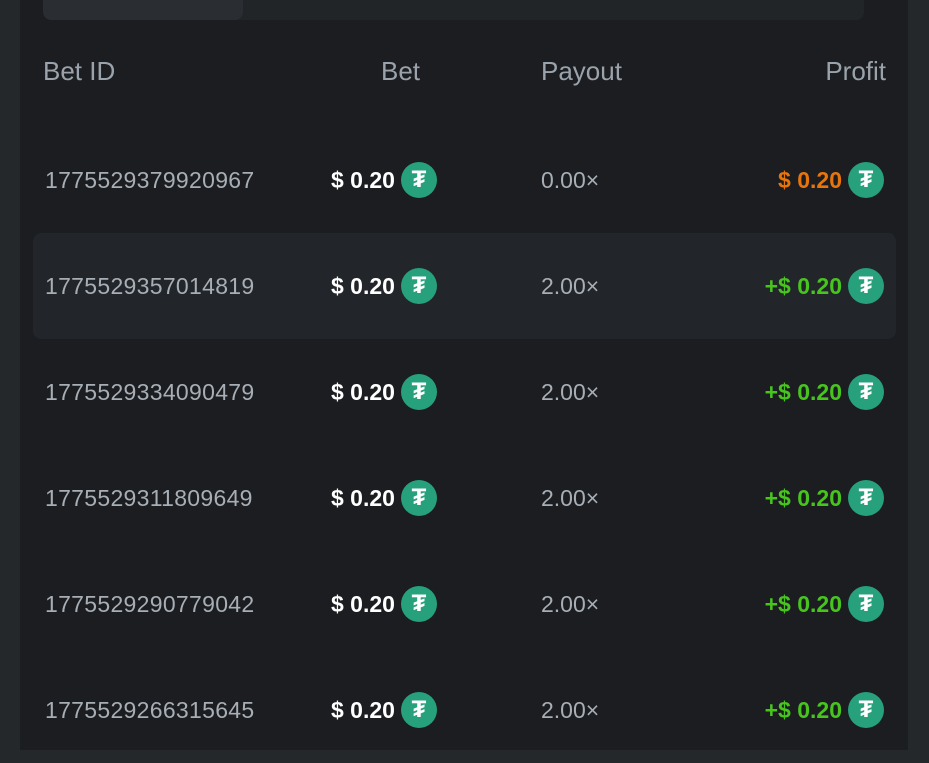  I want to click on bet-id: 1775529290779042, so click(150, 603).